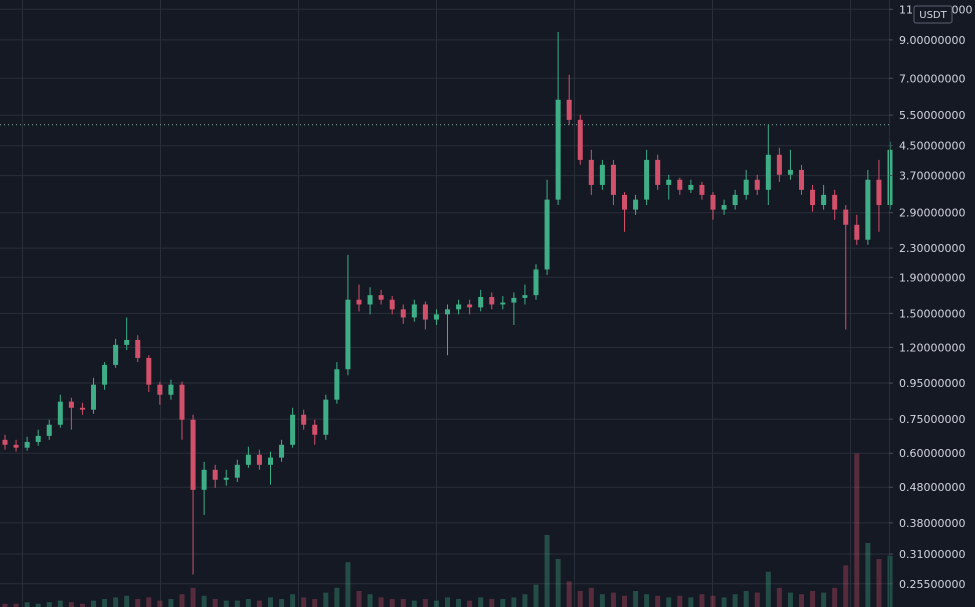  What do you see at coordinates (932, 523) in the screenshot?
I see `y-tick-label: 0.38000000` at bounding box center [932, 523].